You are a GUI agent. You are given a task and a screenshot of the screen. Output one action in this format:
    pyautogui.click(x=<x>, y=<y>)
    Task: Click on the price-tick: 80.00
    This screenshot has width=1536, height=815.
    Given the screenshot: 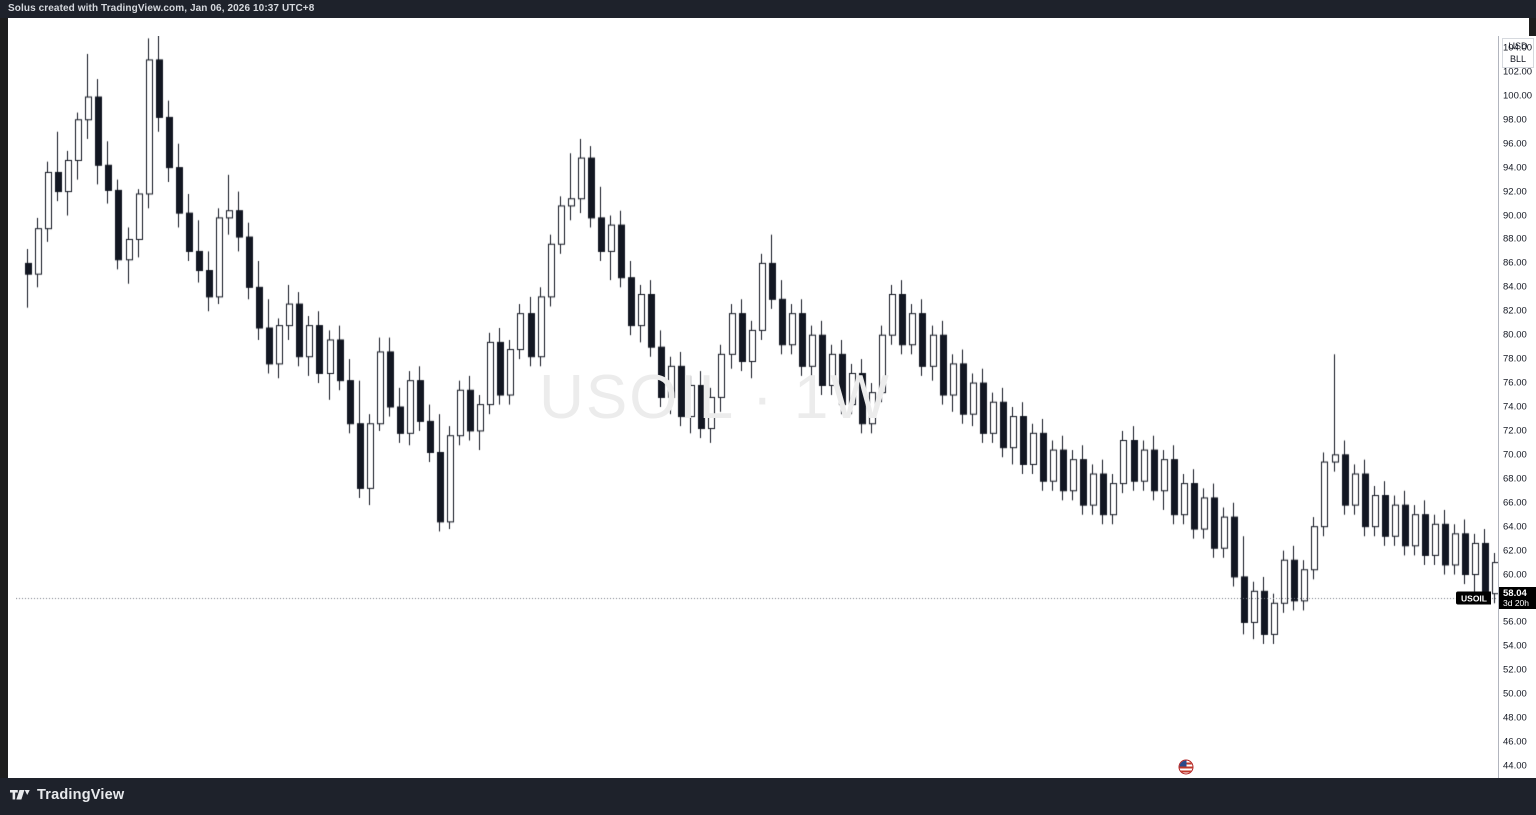 What is the action you would take?
    pyautogui.click(x=1515, y=335)
    